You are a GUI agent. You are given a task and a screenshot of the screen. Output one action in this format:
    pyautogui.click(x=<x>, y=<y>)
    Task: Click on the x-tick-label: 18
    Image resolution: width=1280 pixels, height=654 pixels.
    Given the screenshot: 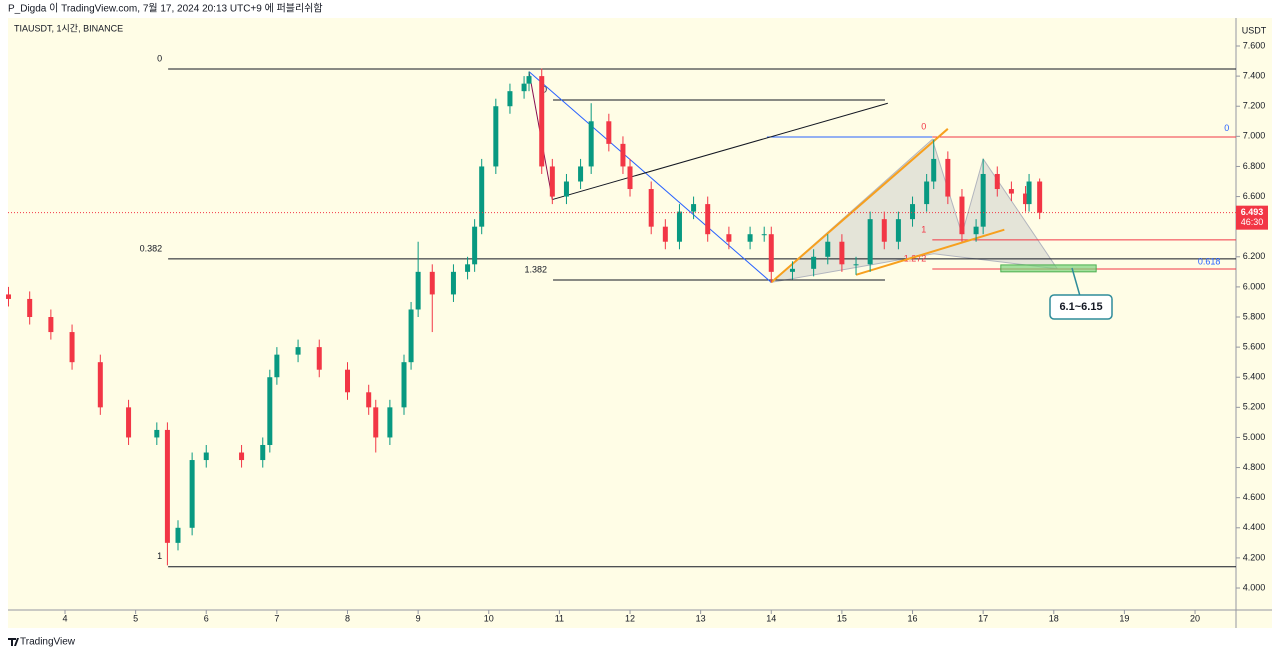 What is the action you would take?
    pyautogui.click(x=1054, y=618)
    